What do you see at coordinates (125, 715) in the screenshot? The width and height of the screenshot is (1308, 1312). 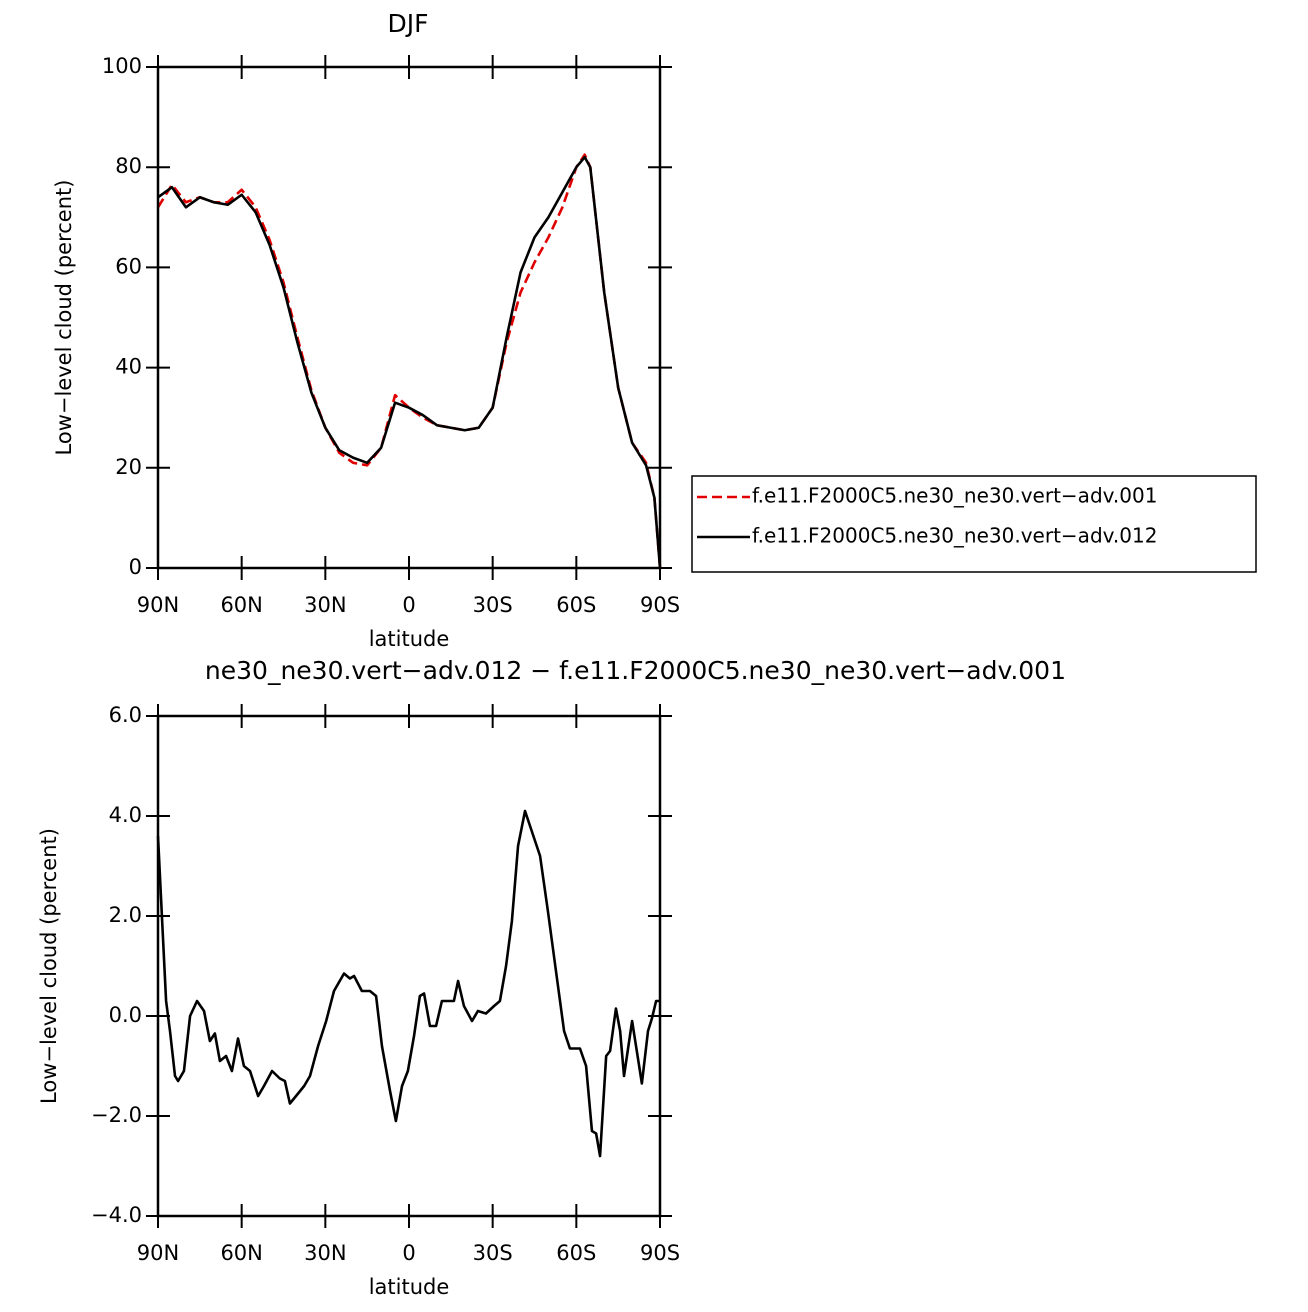 I see `y-tick-label: 6.0` at bounding box center [125, 715].